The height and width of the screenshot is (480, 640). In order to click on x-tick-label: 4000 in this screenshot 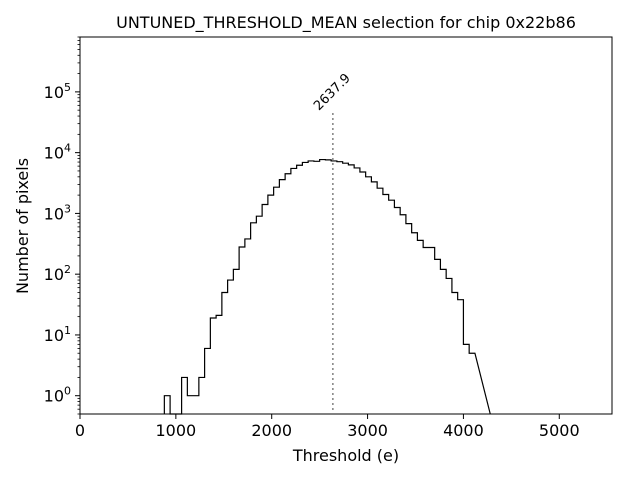, I will do `click(463, 430)`.